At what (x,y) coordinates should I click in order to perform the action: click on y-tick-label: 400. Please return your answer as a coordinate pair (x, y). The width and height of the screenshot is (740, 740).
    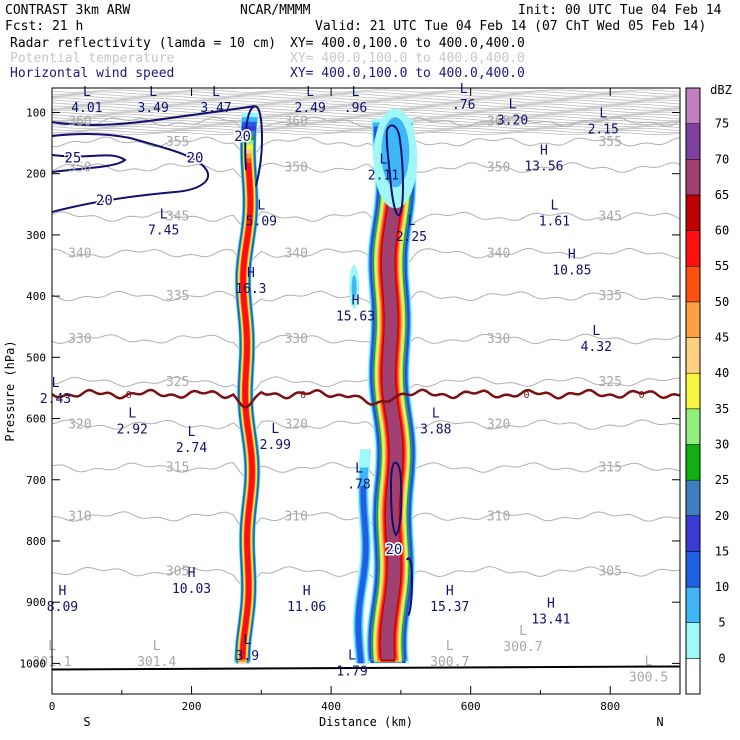
    Looking at the image, I should click on (36, 296).